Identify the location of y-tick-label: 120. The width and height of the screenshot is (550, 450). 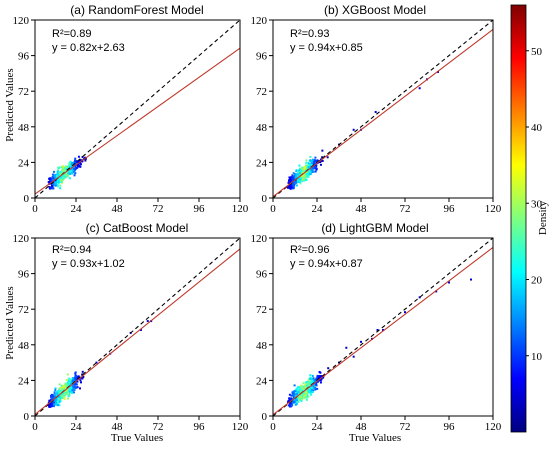
(259, 21).